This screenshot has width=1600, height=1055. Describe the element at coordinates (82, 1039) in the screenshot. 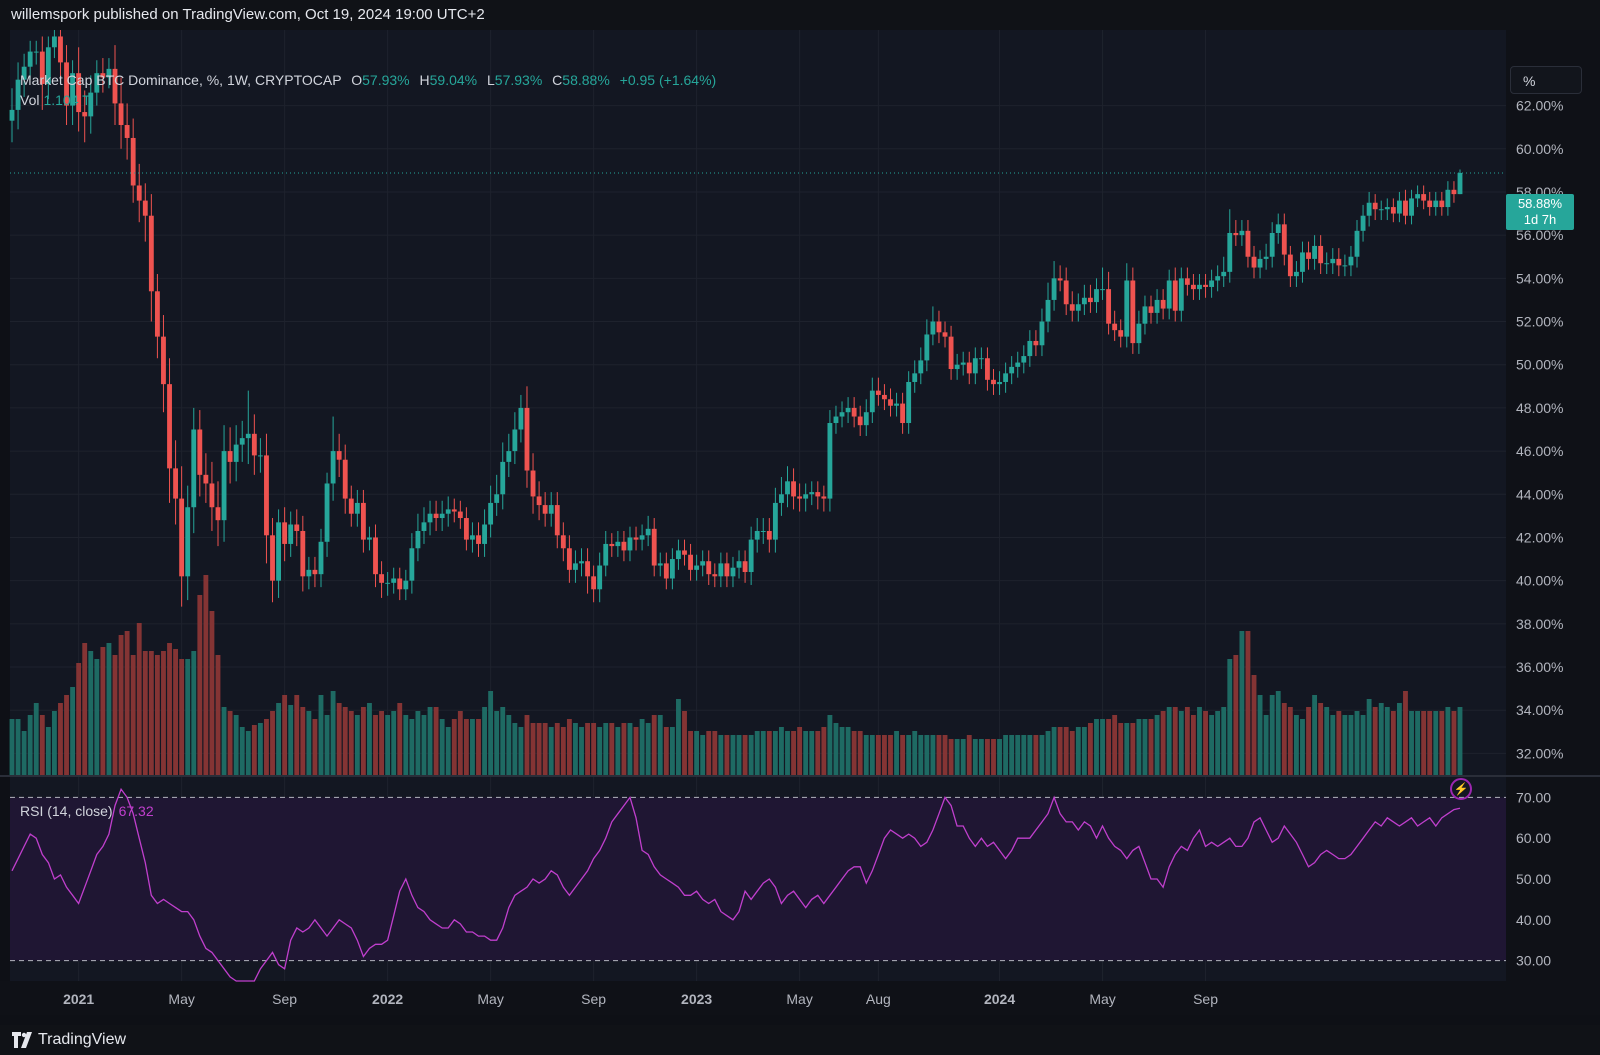

I see `brand-name: TradingView` at that location.